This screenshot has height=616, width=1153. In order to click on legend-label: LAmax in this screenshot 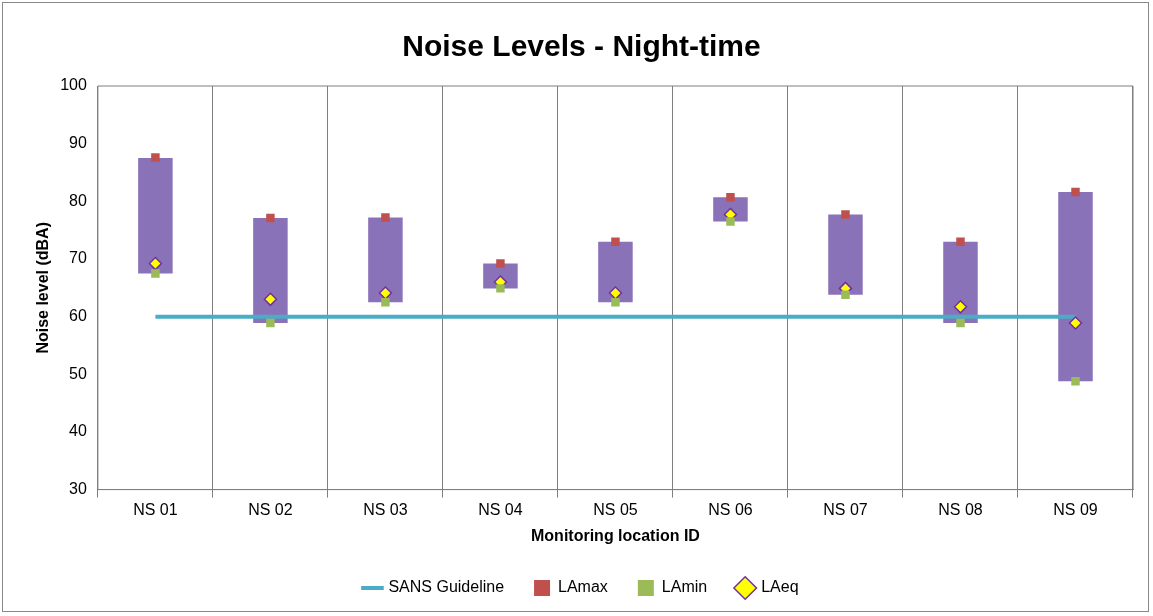, I will do `click(583, 587)`.